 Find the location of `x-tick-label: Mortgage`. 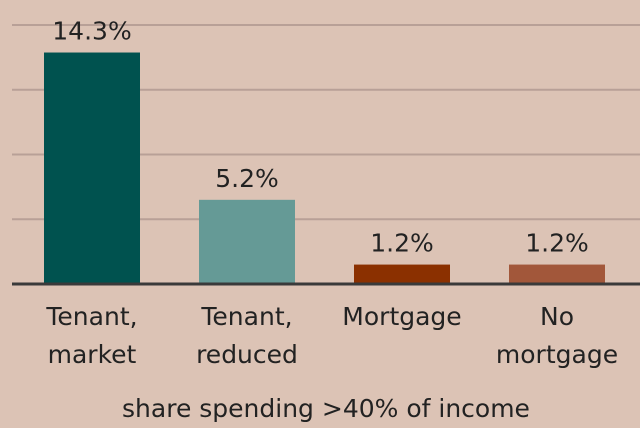

x-tick-label: Mortgage is located at coordinates (401, 316).